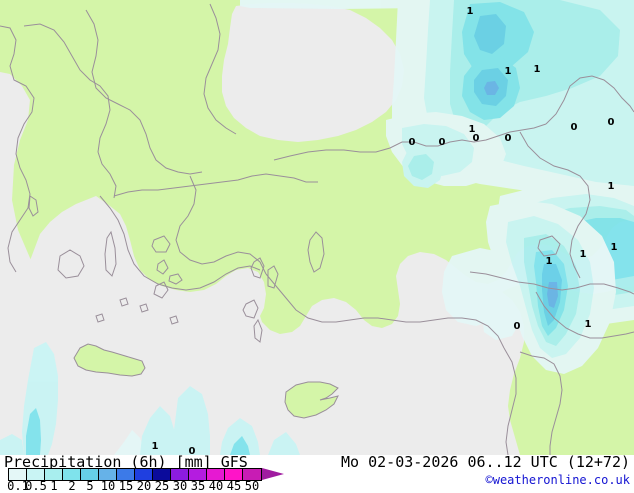  What do you see at coordinates (109, 360) in the screenshot?
I see `island-crete` at bounding box center [109, 360].